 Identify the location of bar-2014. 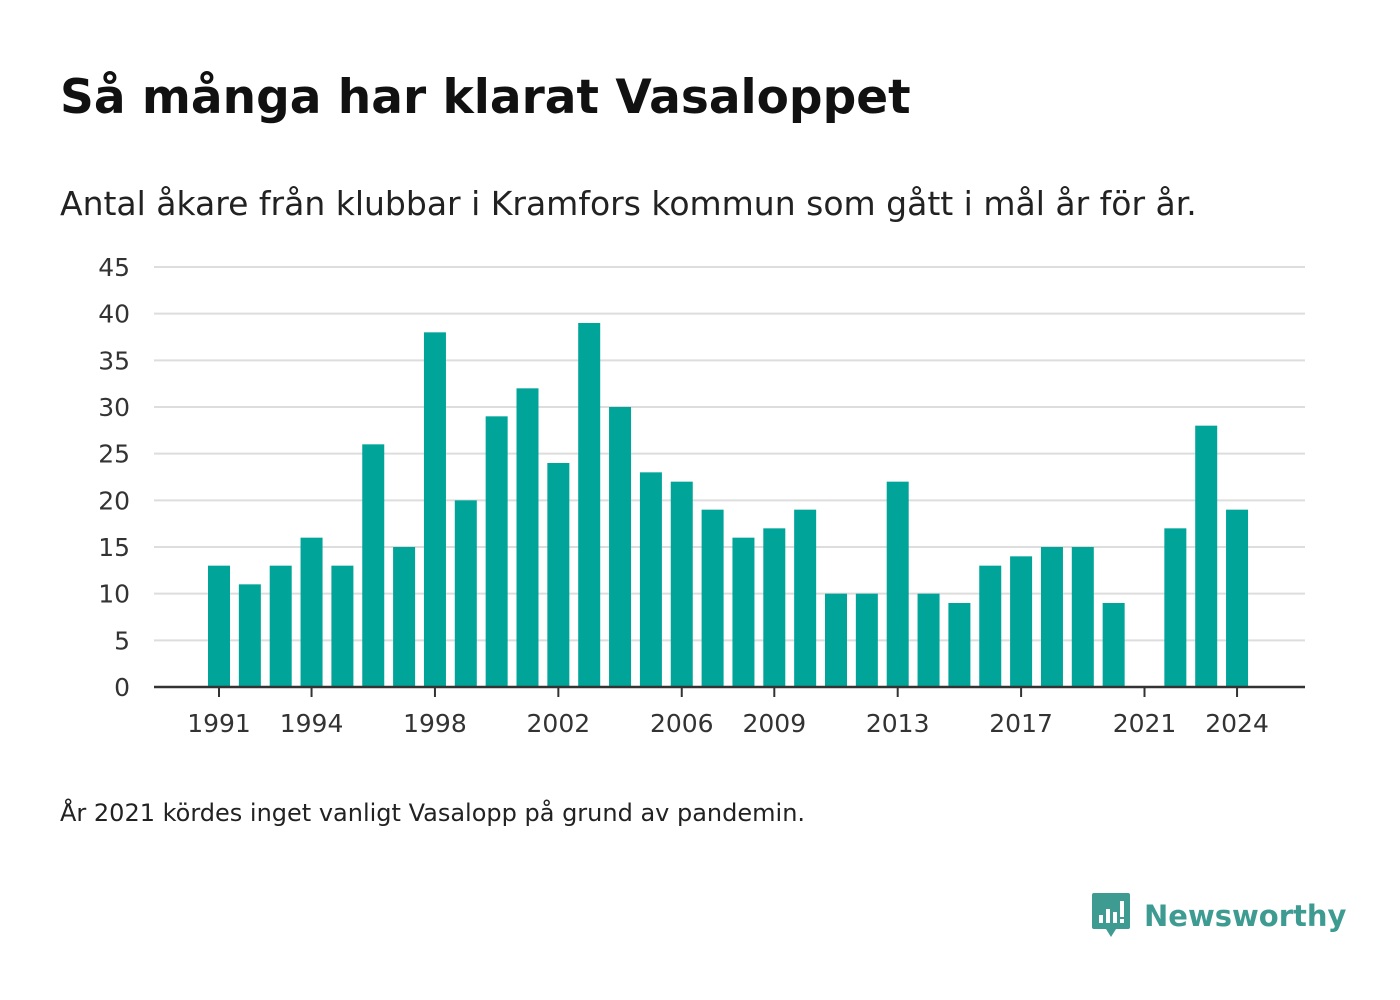
(928, 640).